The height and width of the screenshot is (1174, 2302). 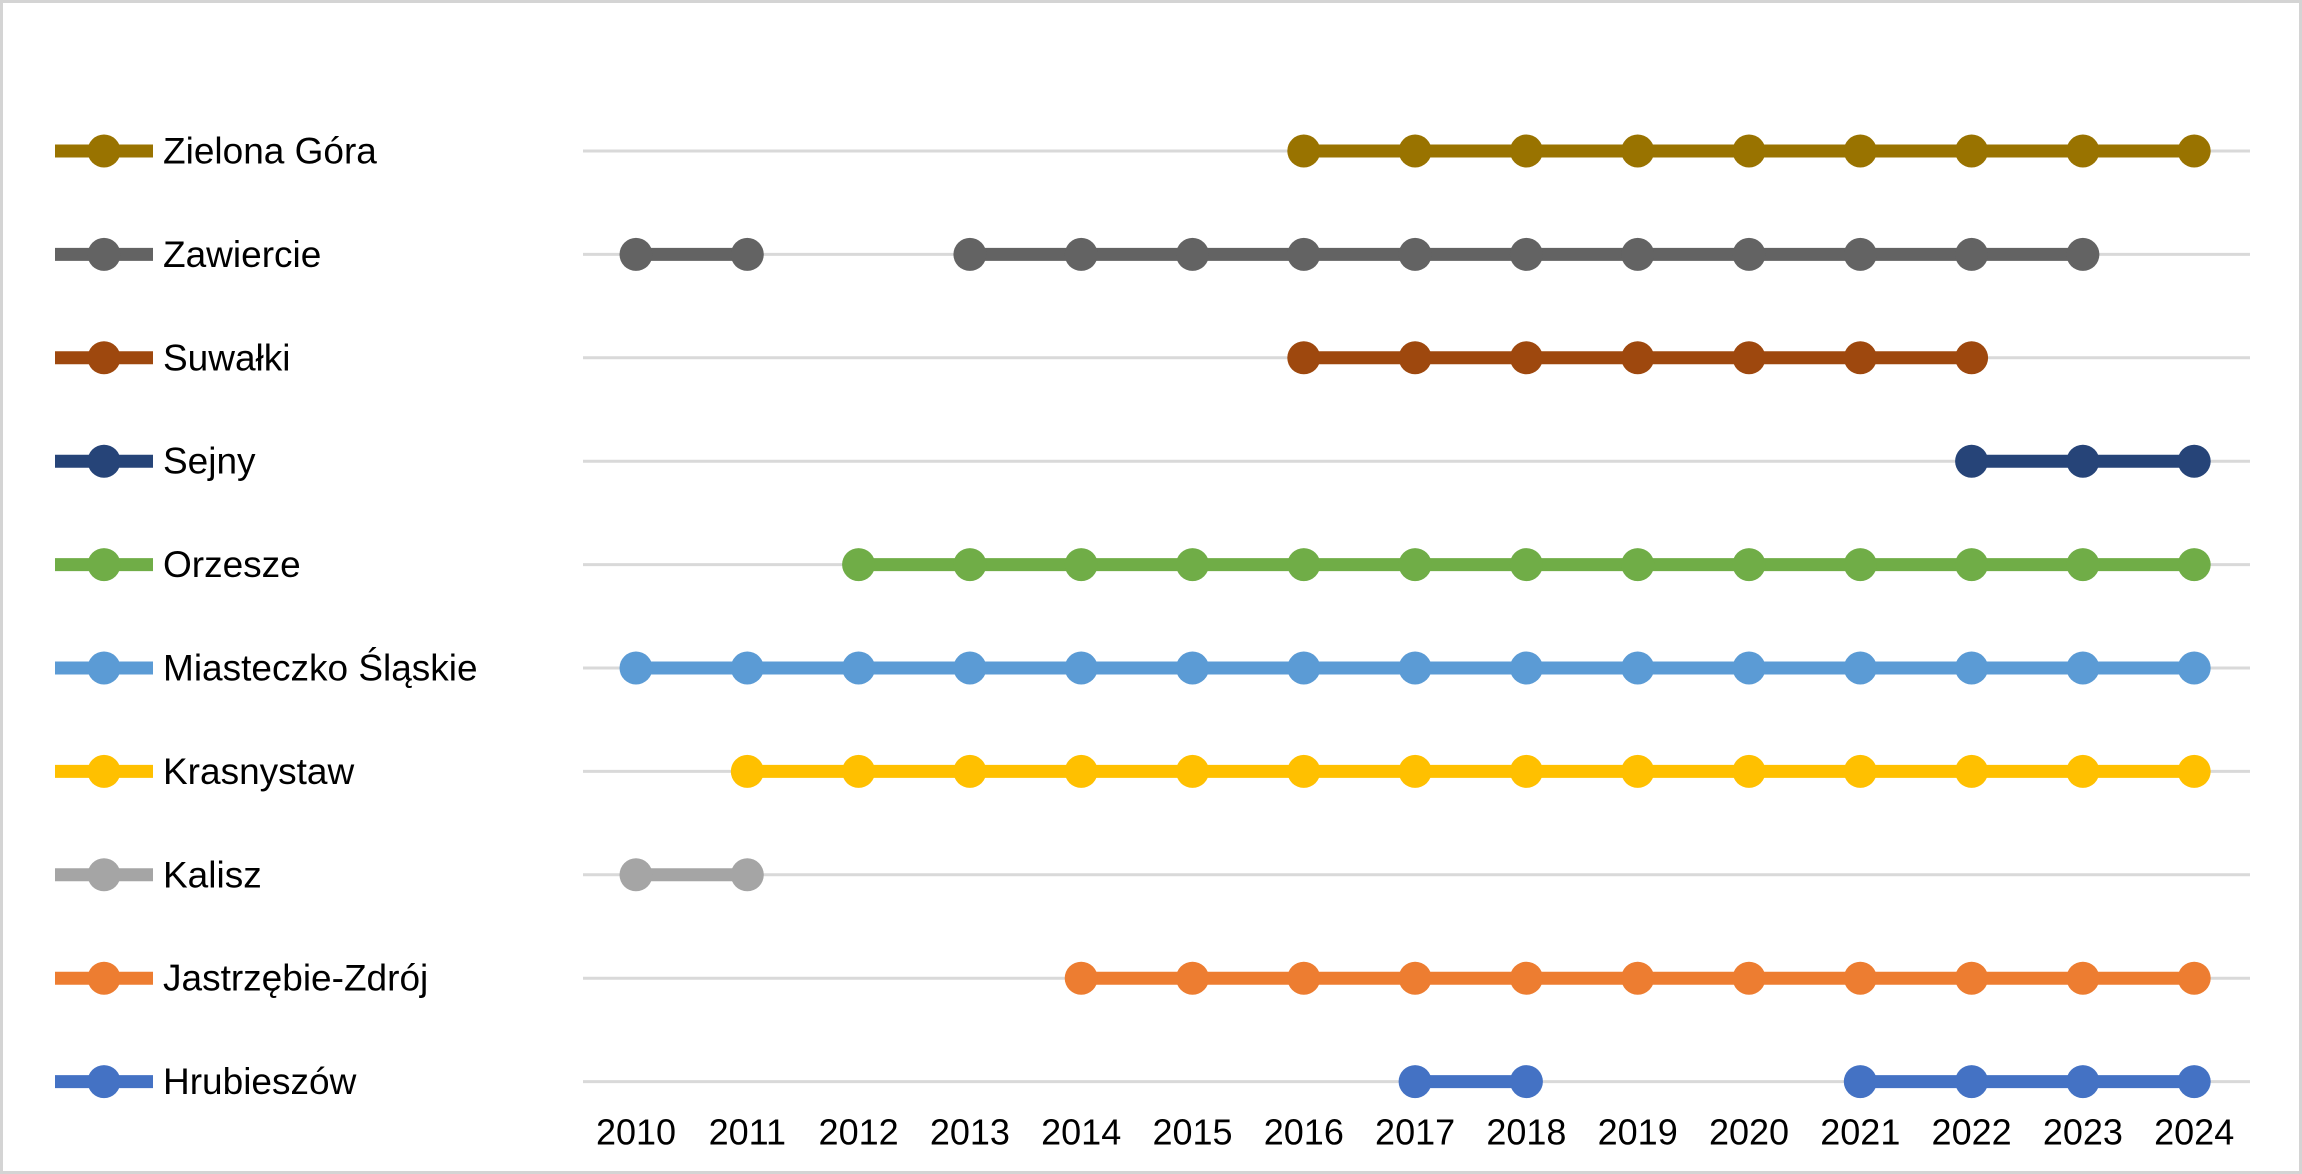 What do you see at coordinates (747, 771) in the screenshot?
I see `data-point-krasnystaw-2011` at bounding box center [747, 771].